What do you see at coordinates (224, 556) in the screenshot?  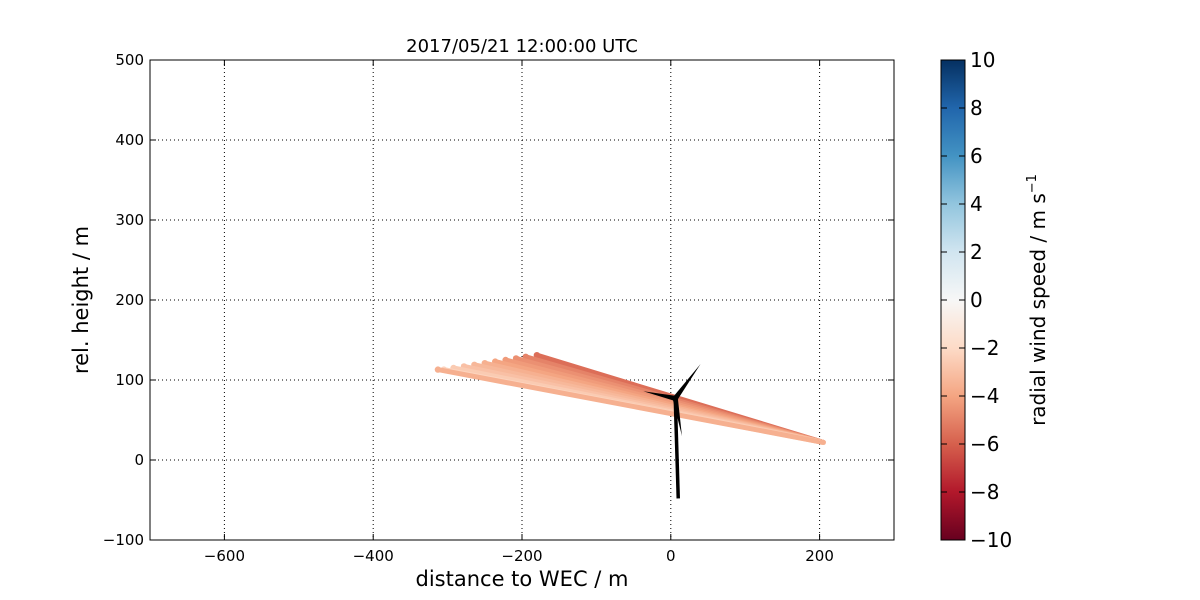 I see `x-tick-label: −600` at bounding box center [224, 556].